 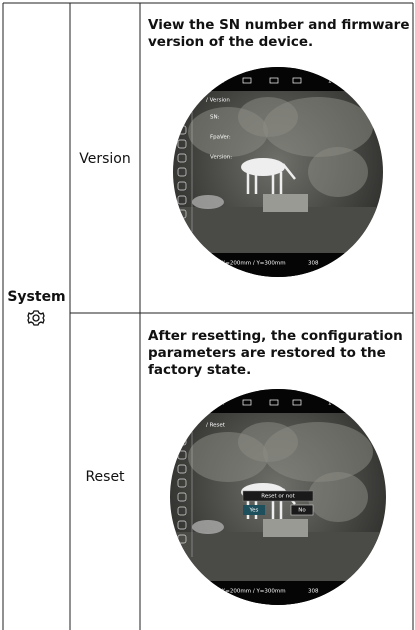 What do you see at coordinates (218, 101) in the screenshot?
I see `menu-title: / Version` at bounding box center [218, 101].